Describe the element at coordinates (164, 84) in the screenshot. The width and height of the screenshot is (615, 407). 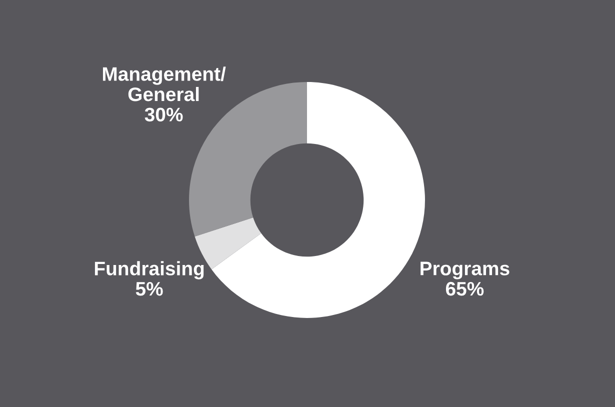
I see `slice-label: Management/ General` at that location.